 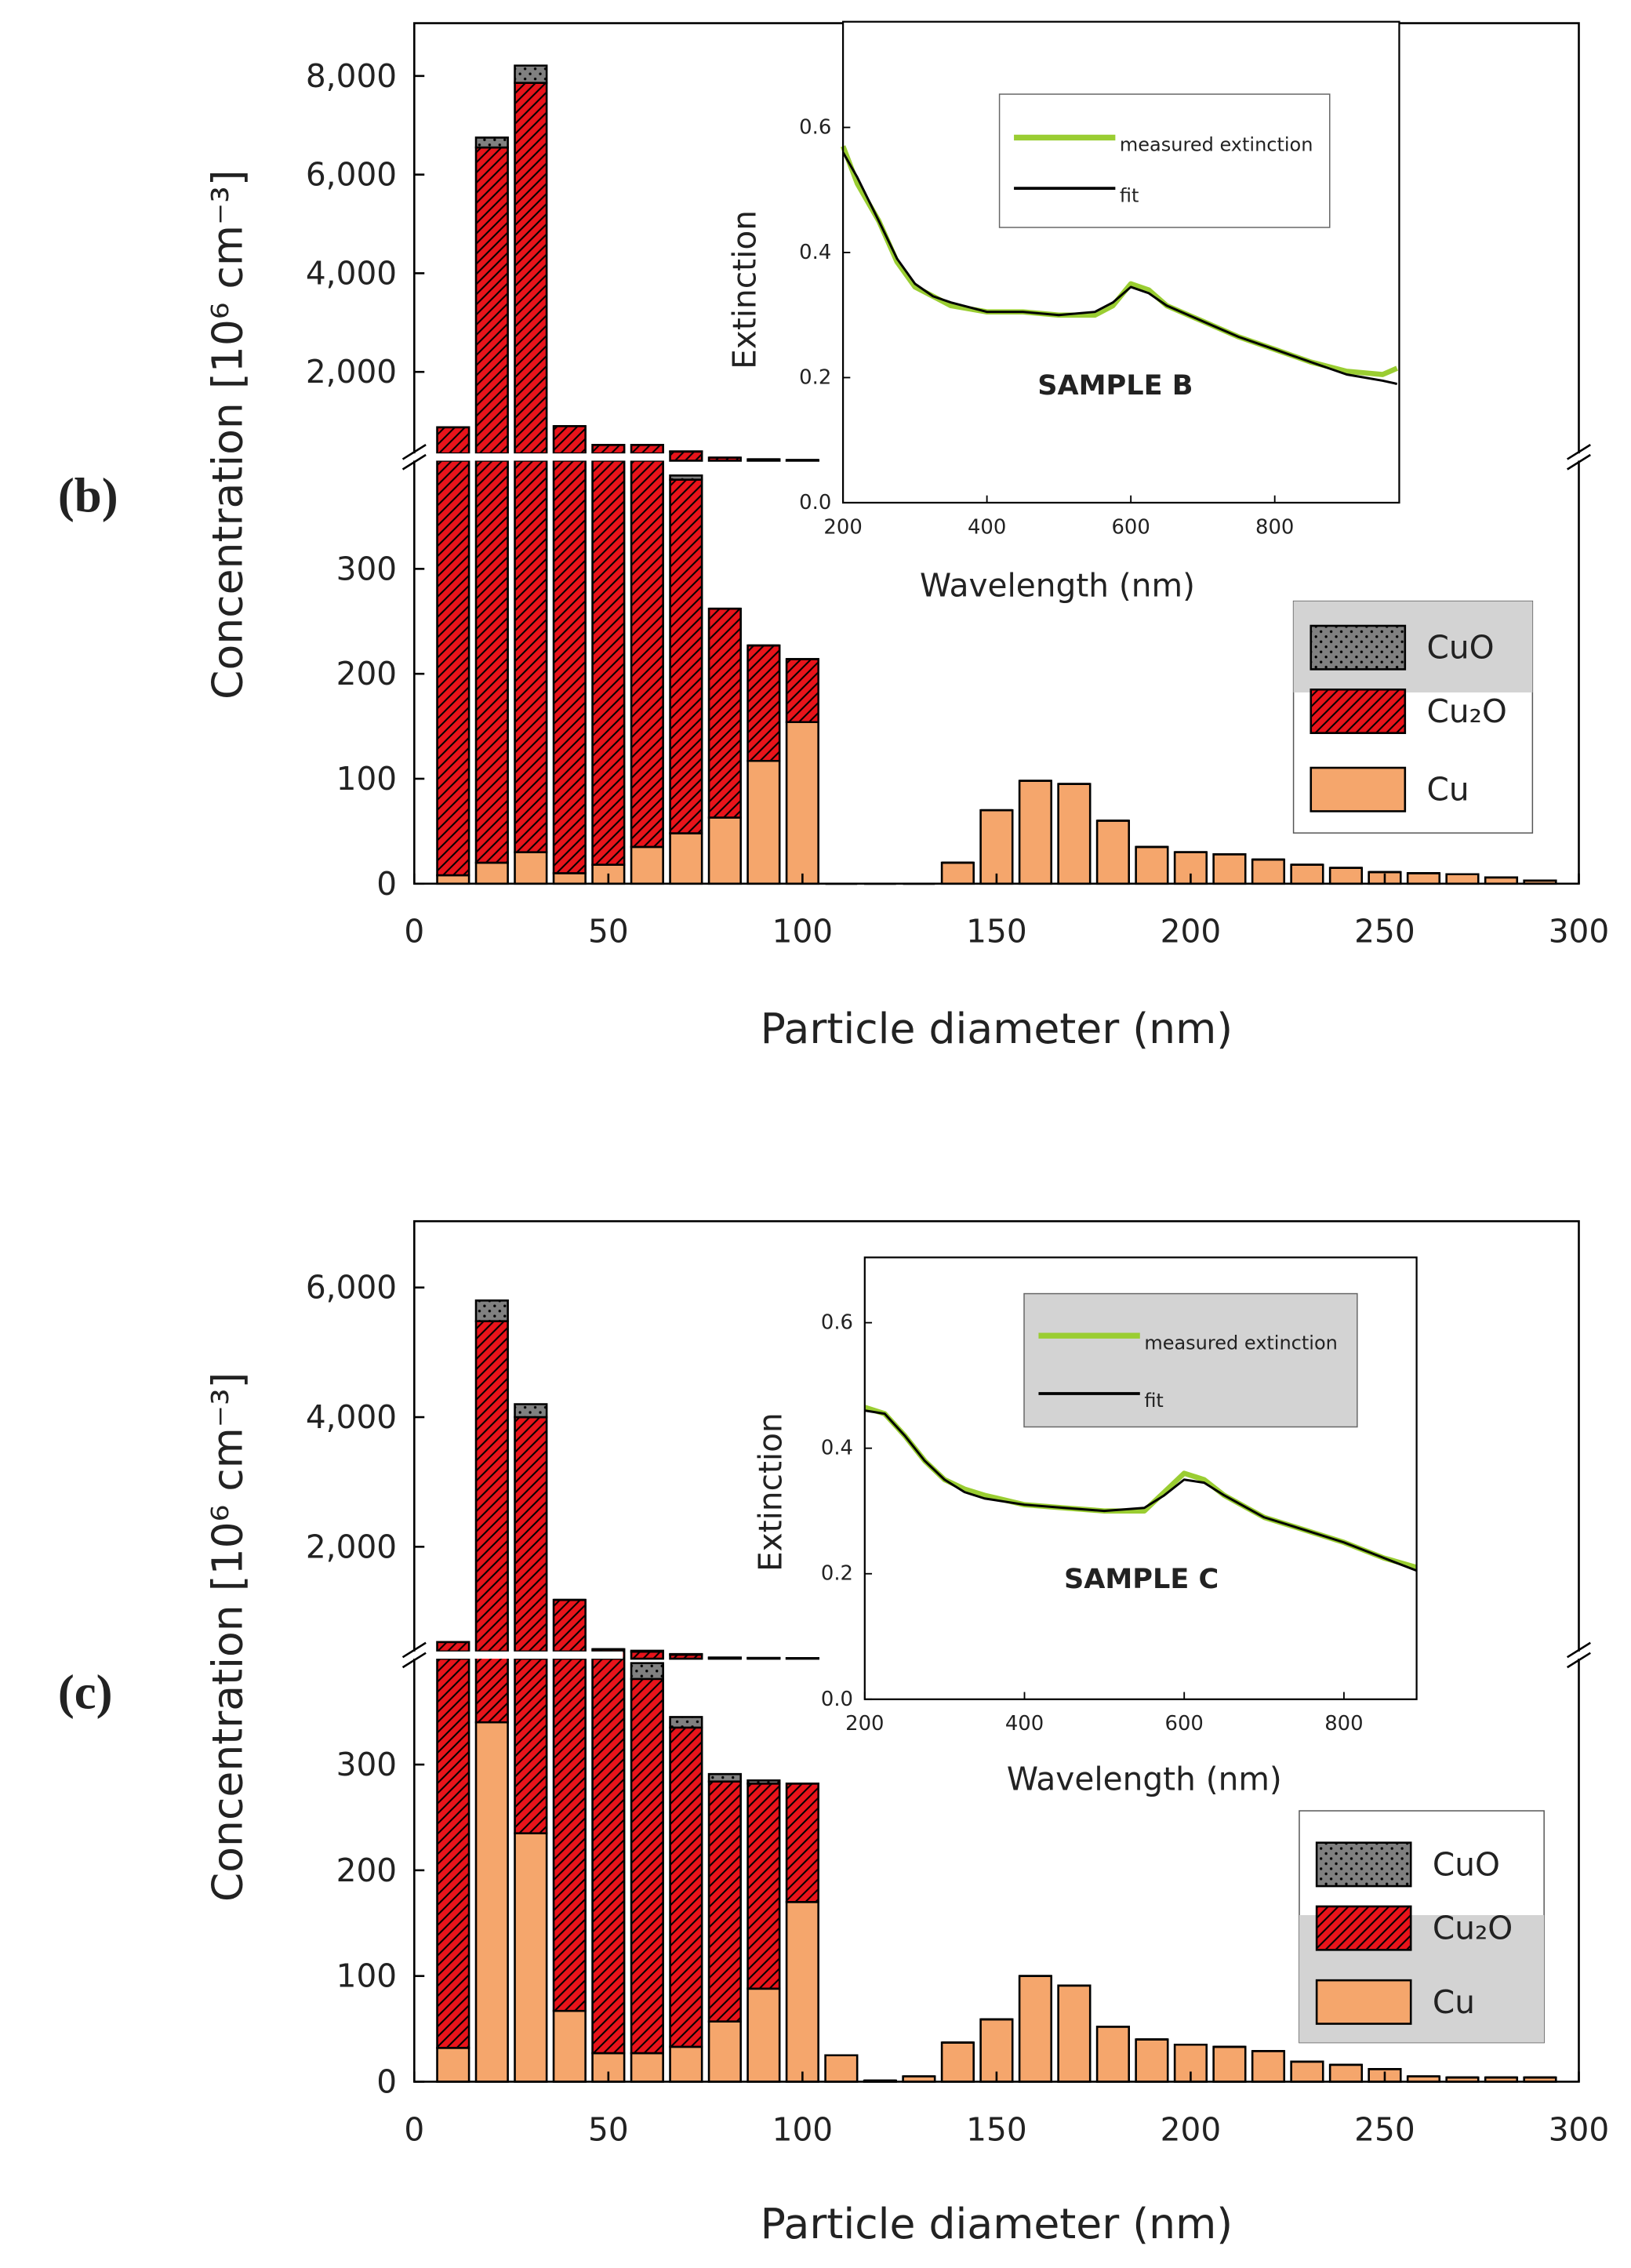 I want to click on annotation: SAMPLE C, so click(x=1141, y=1579).